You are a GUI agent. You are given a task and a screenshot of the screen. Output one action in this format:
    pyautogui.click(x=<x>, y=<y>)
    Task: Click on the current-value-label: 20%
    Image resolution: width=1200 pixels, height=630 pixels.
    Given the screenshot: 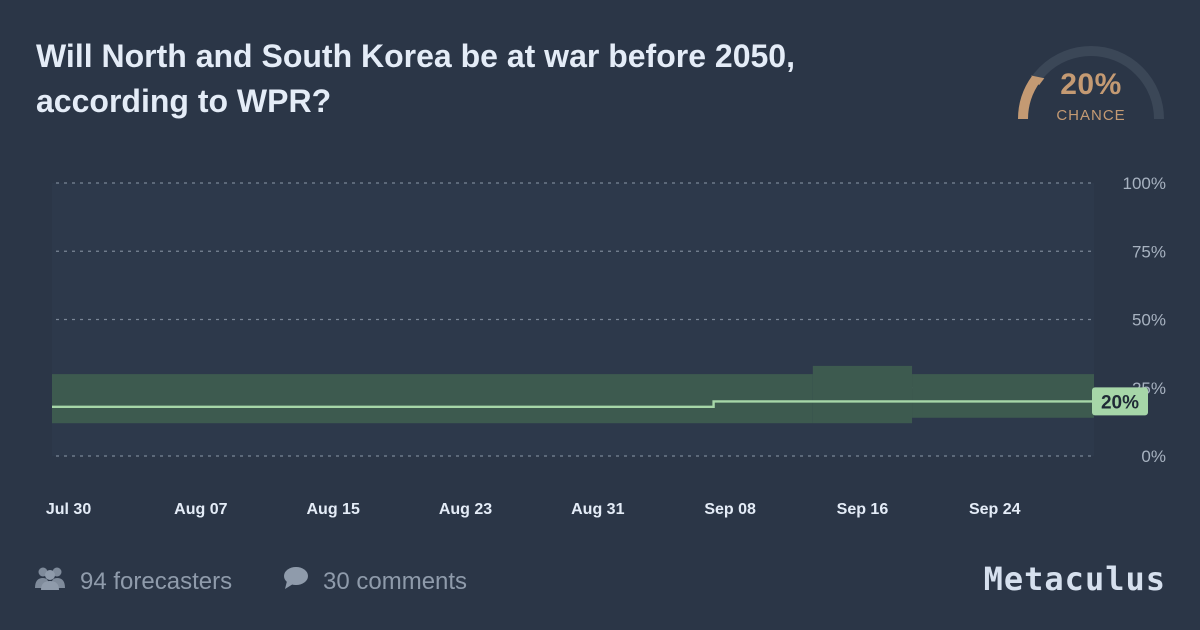 What is the action you would take?
    pyautogui.click(x=1120, y=402)
    